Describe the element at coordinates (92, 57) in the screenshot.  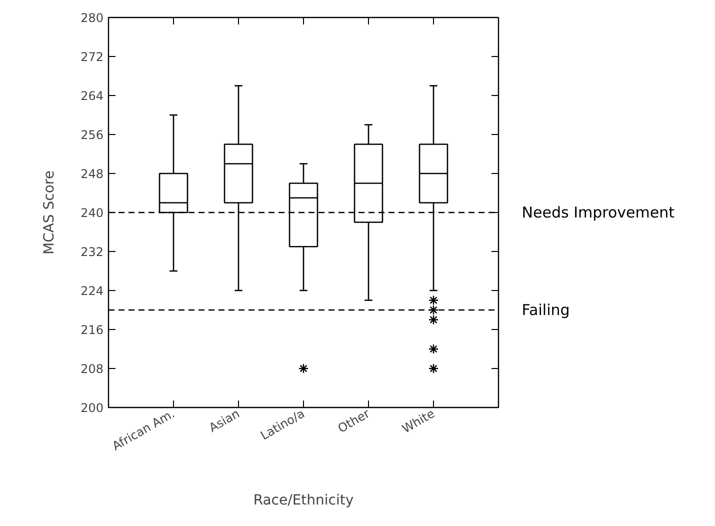
I see `y-tick-label: 272` at that location.